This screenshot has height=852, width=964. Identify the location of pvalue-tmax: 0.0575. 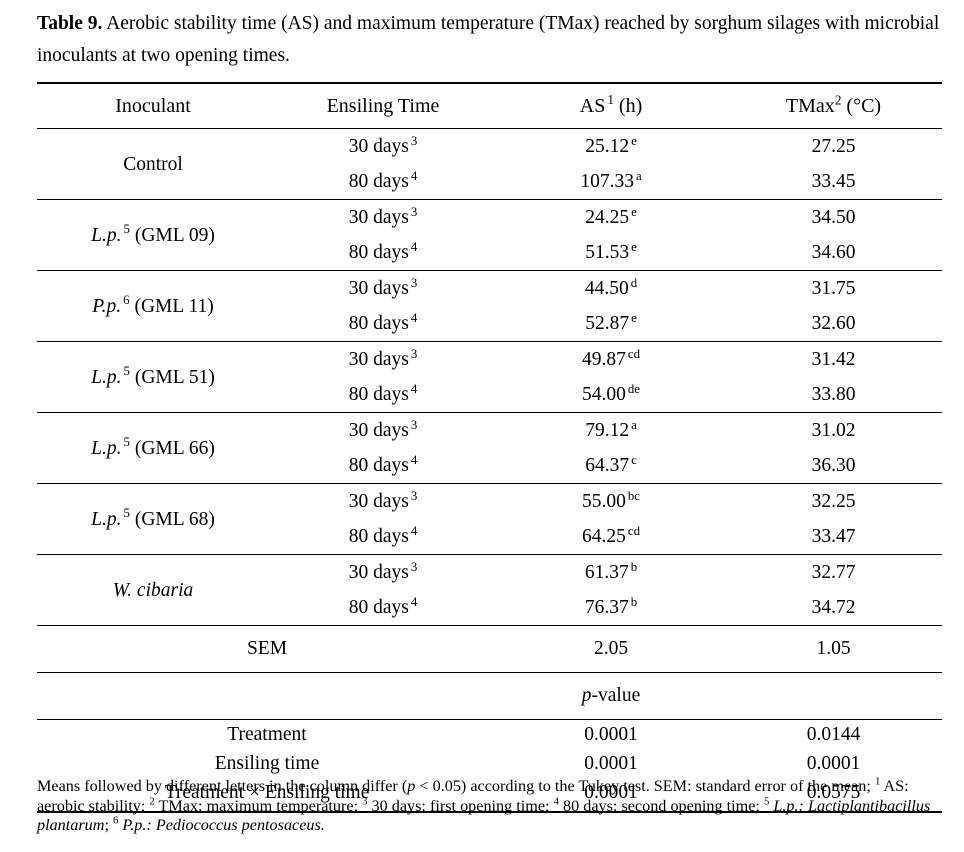
(833, 795).